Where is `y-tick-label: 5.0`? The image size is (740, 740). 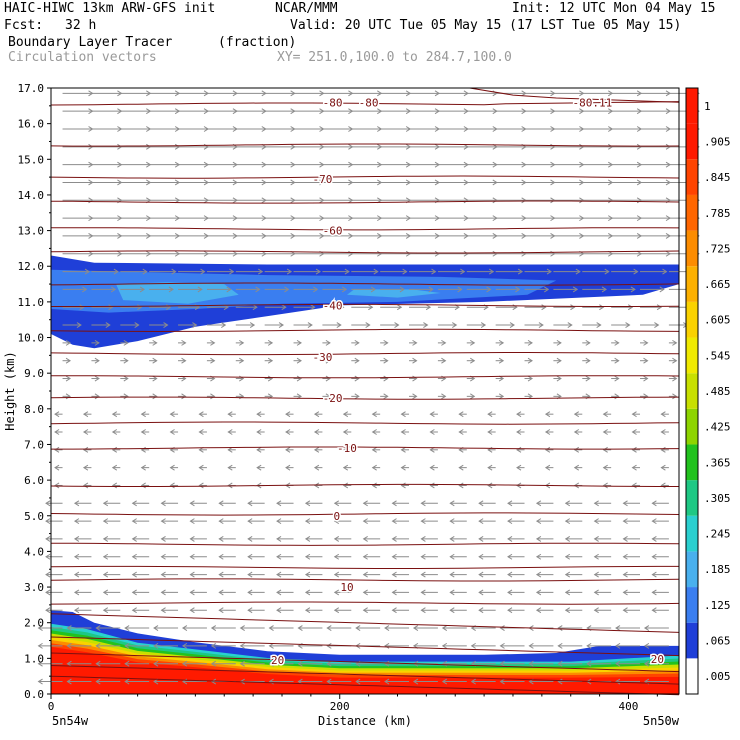 y-tick-label: 5.0 is located at coordinates (34, 516).